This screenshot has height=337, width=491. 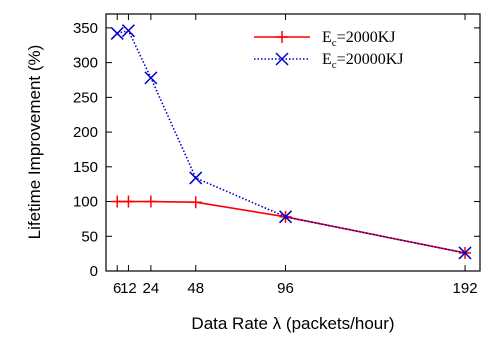 What do you see at coordinates (117, 288) in the screenshot?
I see `x-tick-label: 6` at bounding box center [117, 288].